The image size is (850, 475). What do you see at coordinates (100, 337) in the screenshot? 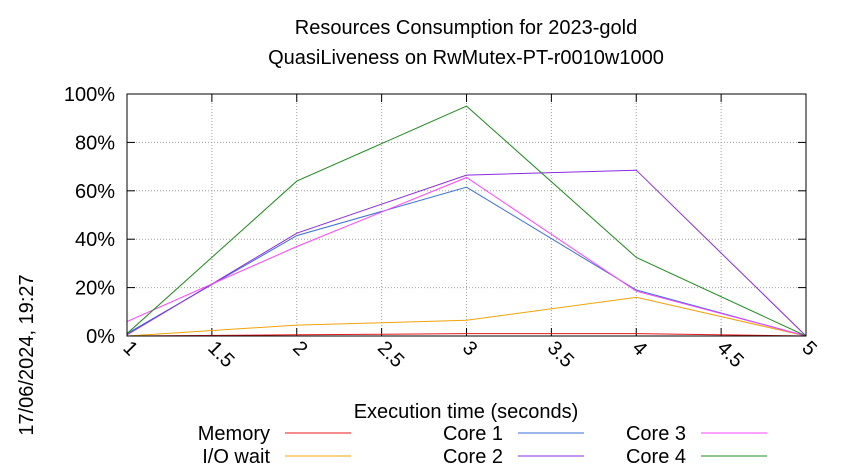
I see `y-tick-label: 0%` at bounding box center [100, 337].